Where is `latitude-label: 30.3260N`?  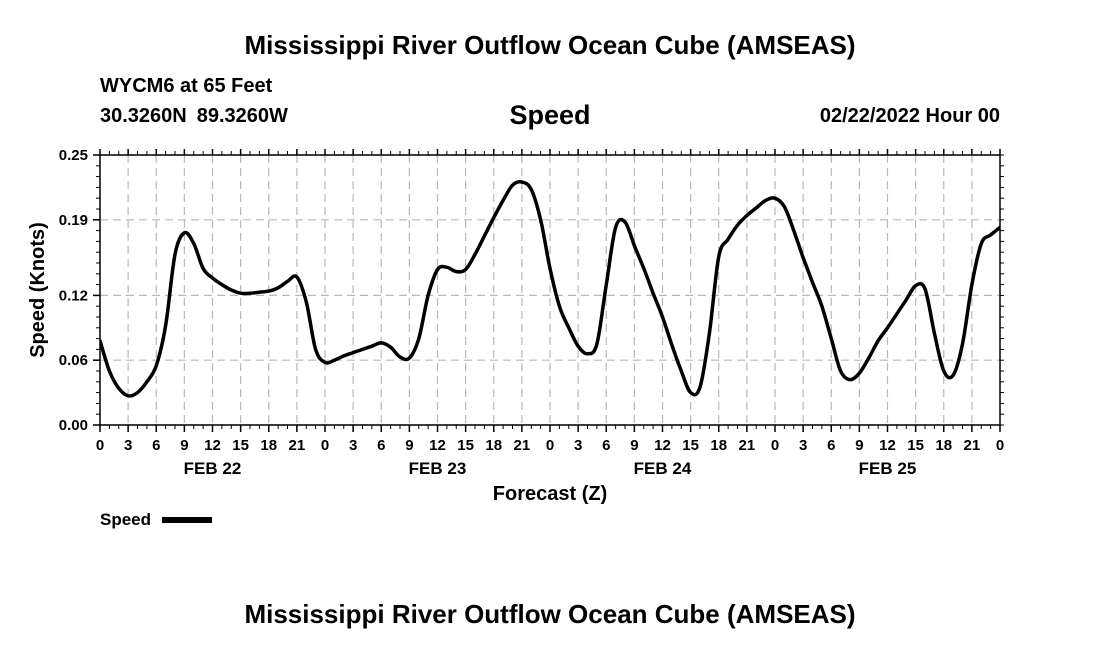 latitude-label: 30.3260N is located at coordinates (143, 116).